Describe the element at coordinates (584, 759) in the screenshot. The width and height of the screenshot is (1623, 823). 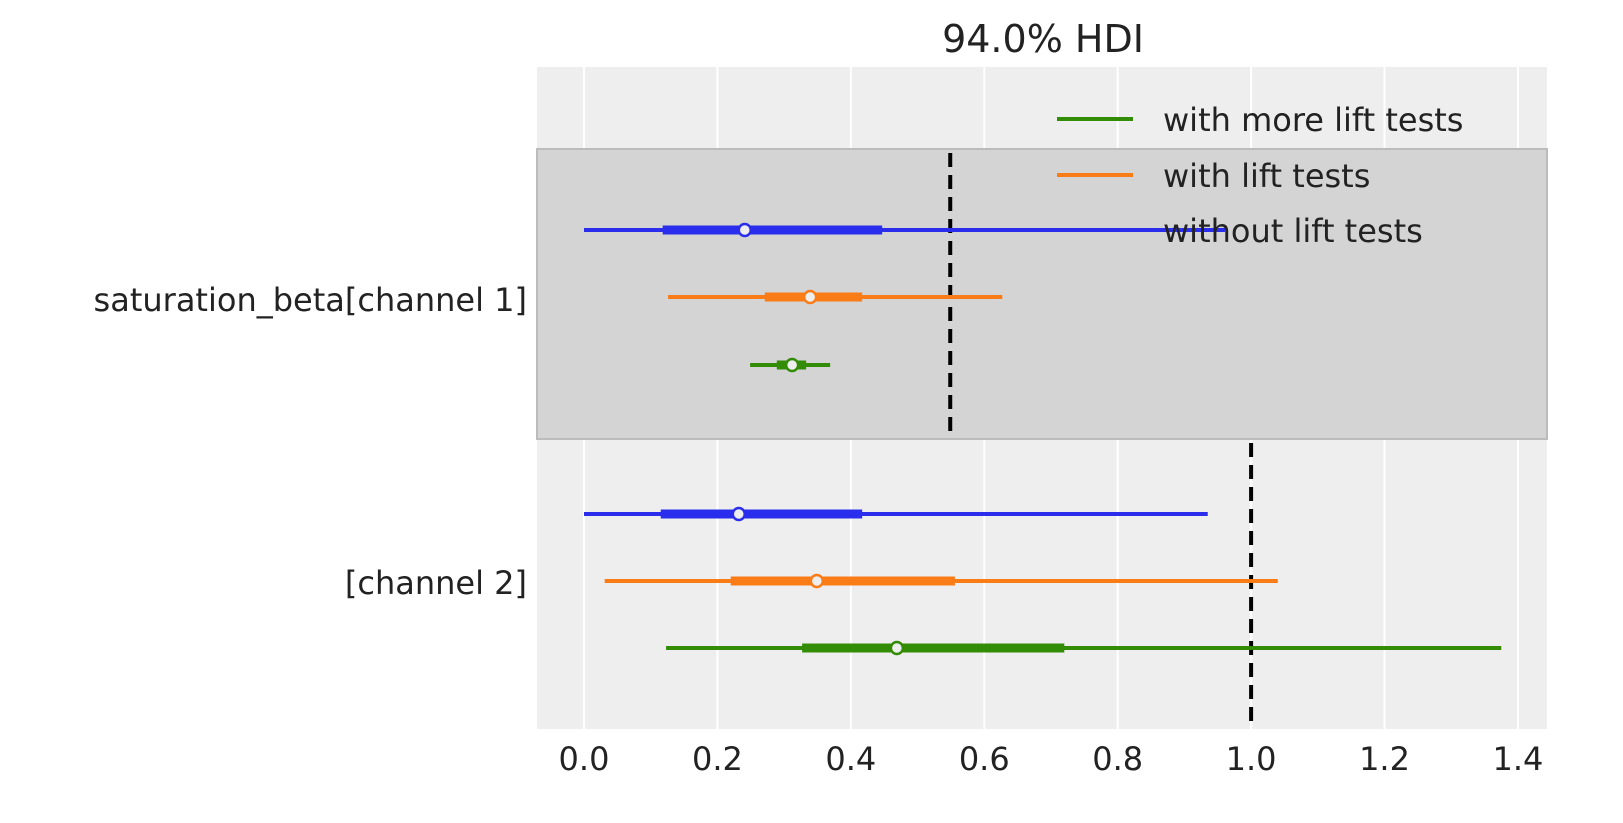
I see `x-tick-label: 0.0` at that location.